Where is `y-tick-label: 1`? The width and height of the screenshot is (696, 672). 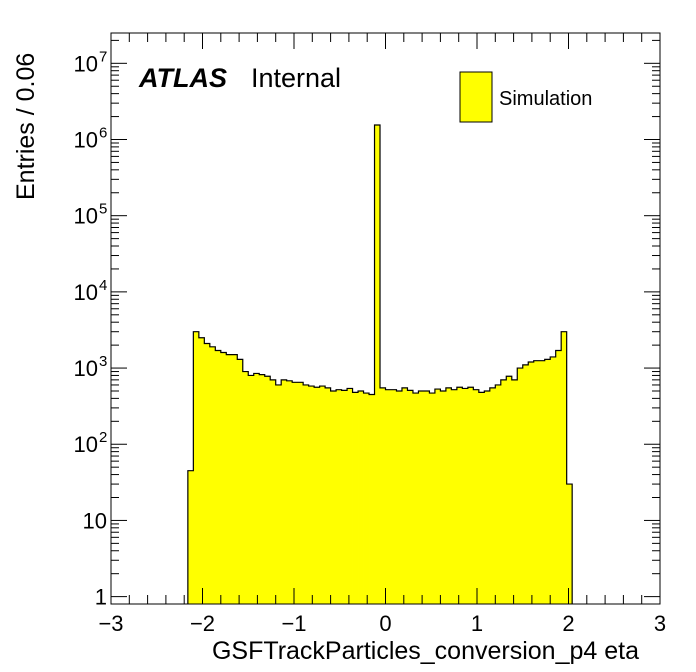
y-tick-label: 1 is located at coordinates (101, 597).